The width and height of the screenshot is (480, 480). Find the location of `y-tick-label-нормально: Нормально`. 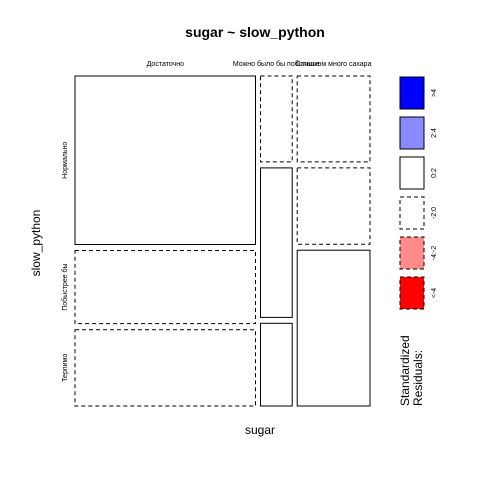

y-tick-label-нормально: Нормально is located at coordinates (65, 160).